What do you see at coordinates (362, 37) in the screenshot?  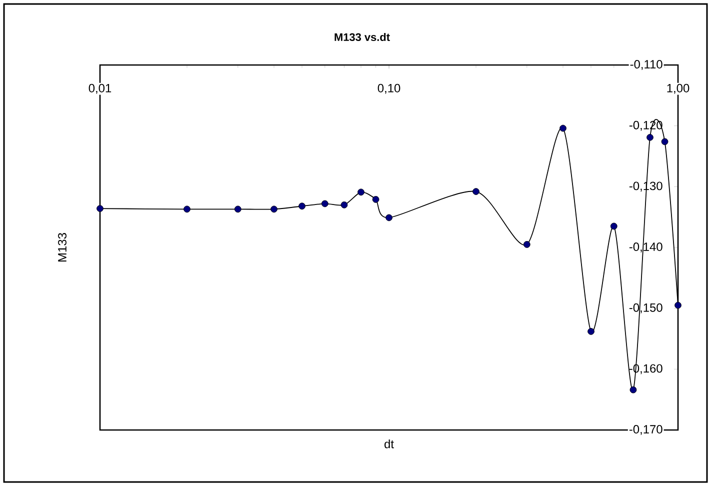 I see `chart-title: M133 vs.dt` at bounding box center [362, 37].